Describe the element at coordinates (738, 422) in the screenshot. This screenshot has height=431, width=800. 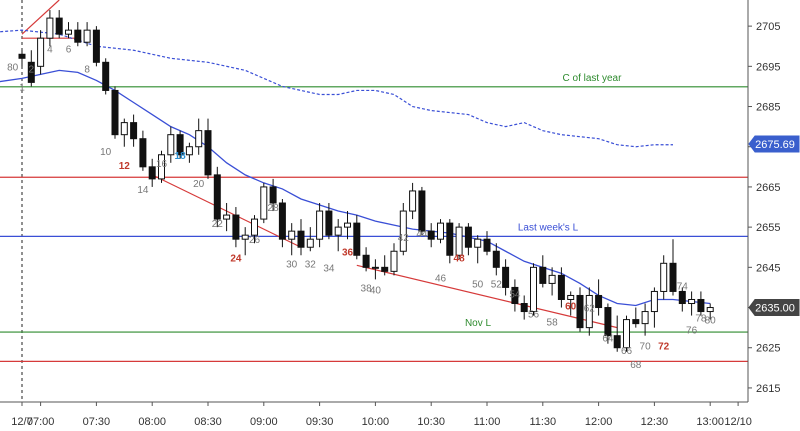
I see `x-tick-label: 12/10` at that location.